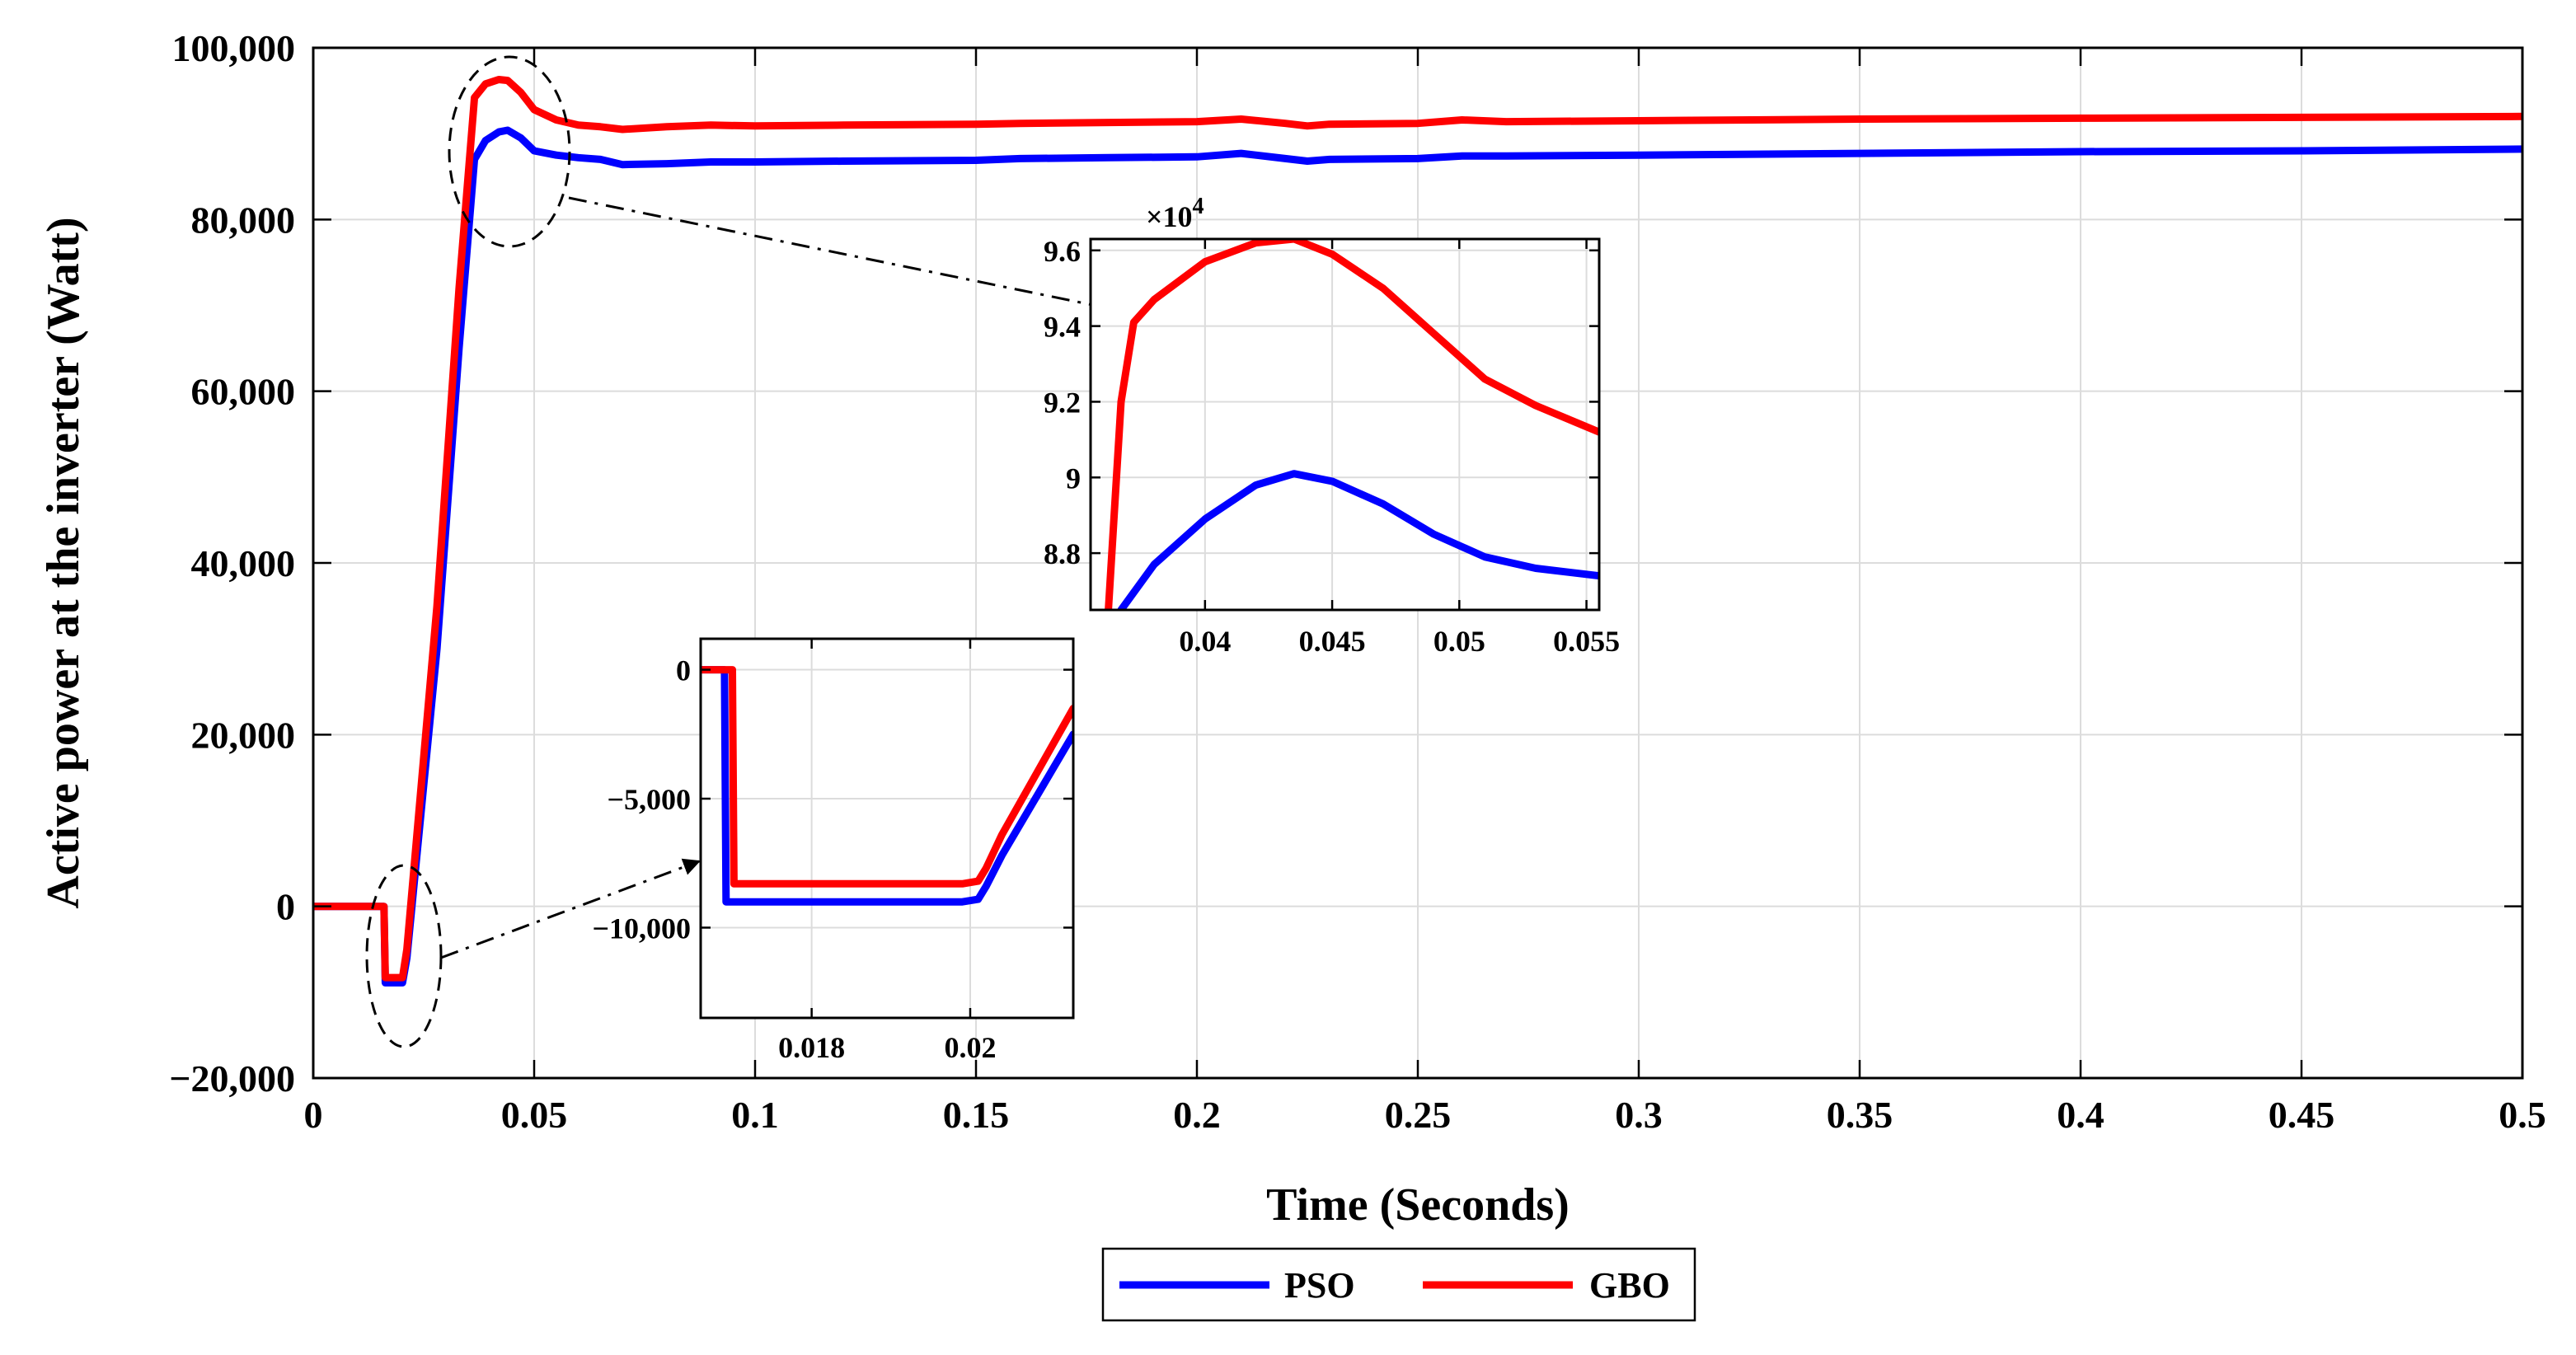 This screenshot has height=1355, width=2576. I want to click on main-y-tick-label: 20,000, so click(244, 735).